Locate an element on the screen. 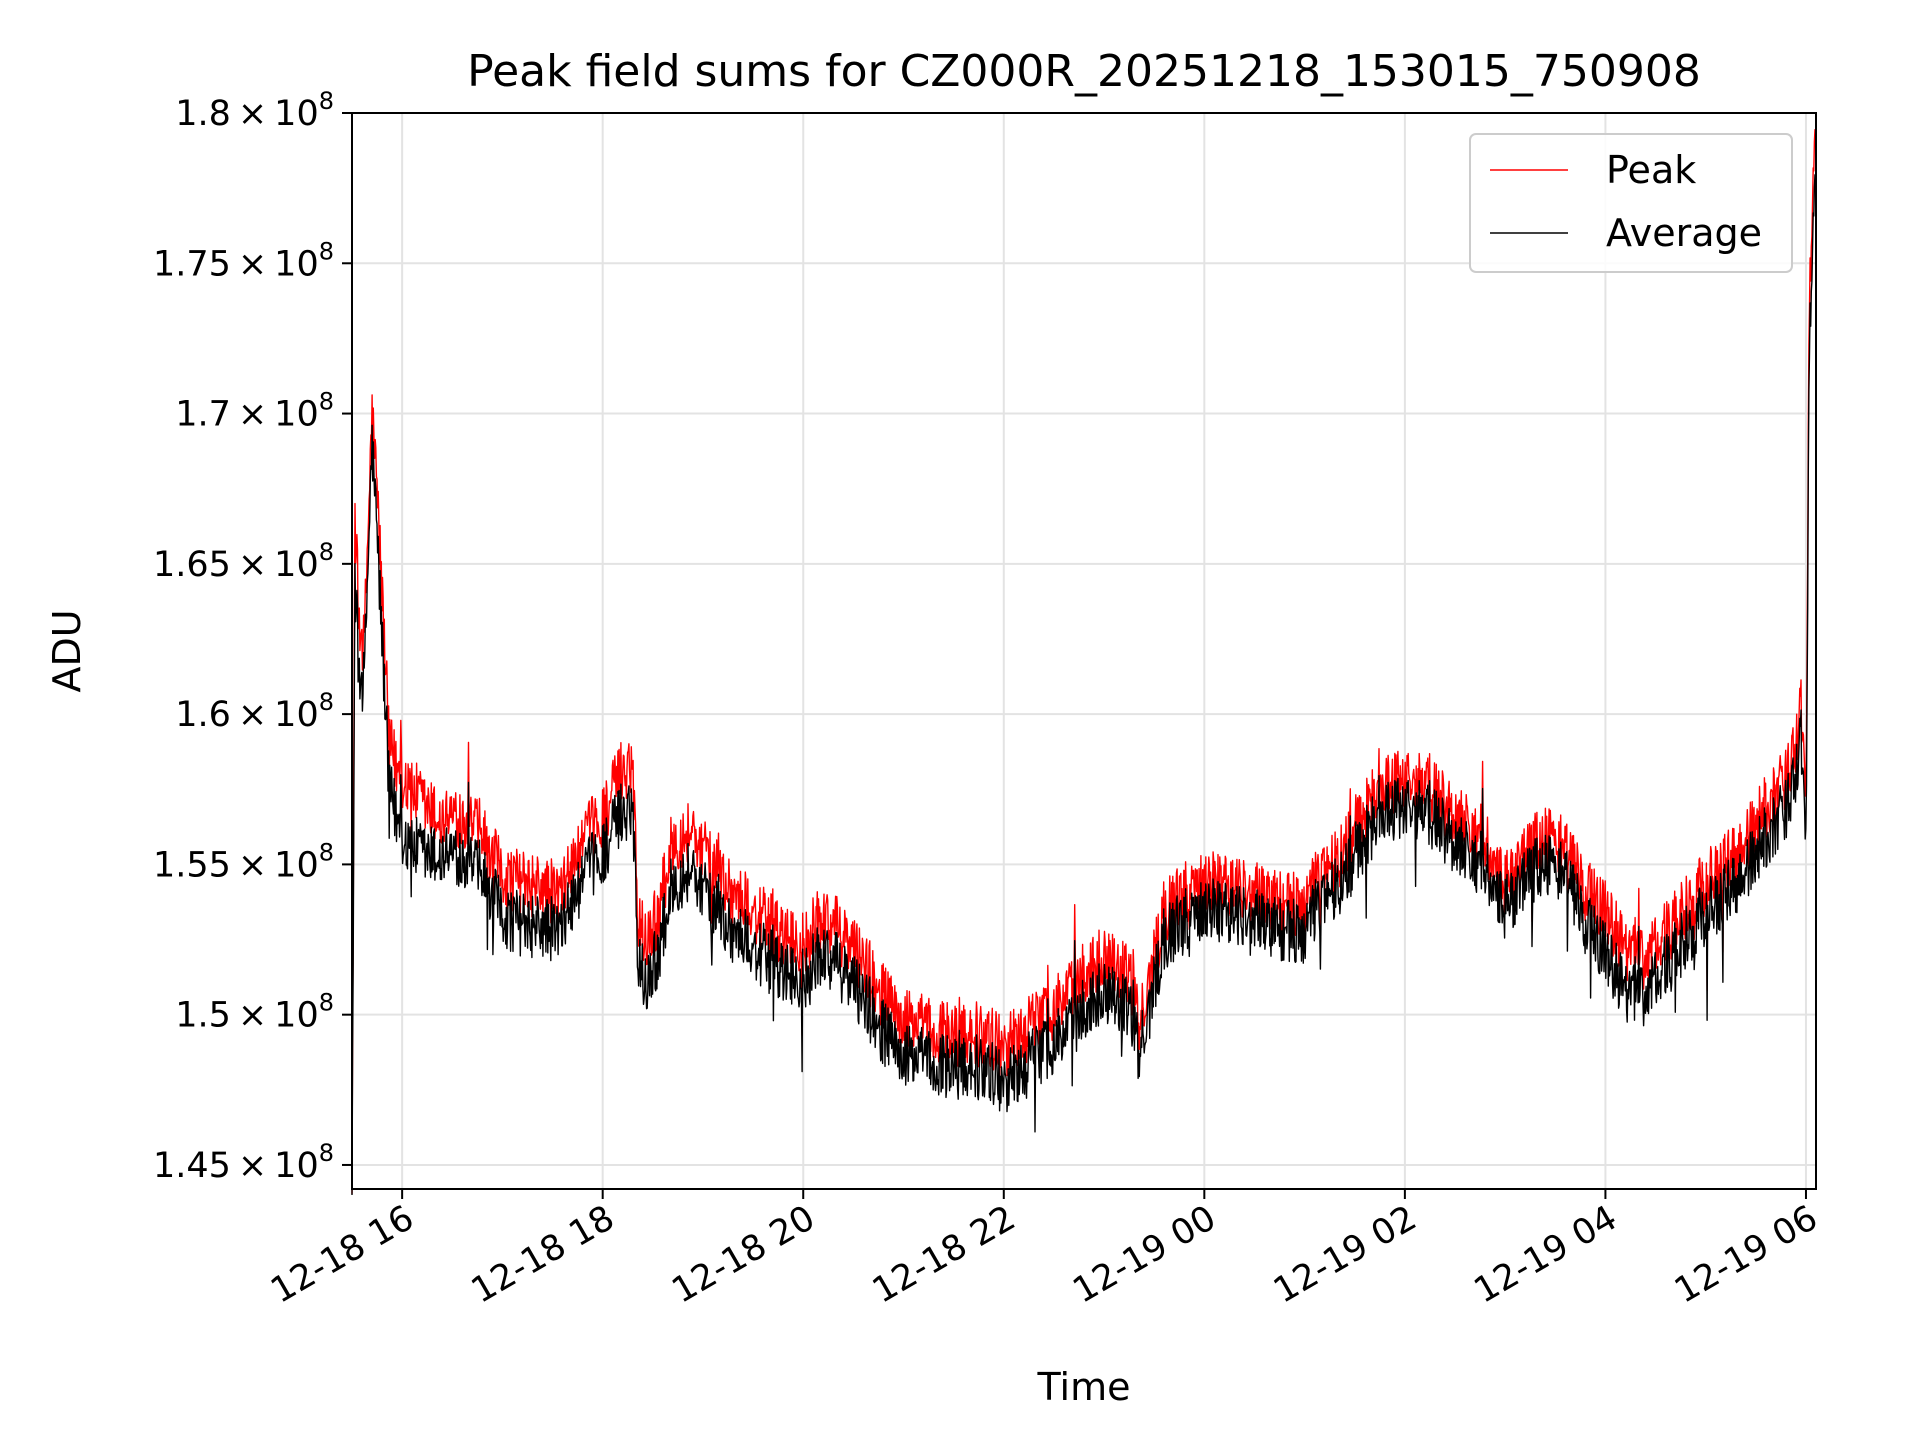  y-tick-label: 1.75 × 108 is located at coordinates (243, 260).